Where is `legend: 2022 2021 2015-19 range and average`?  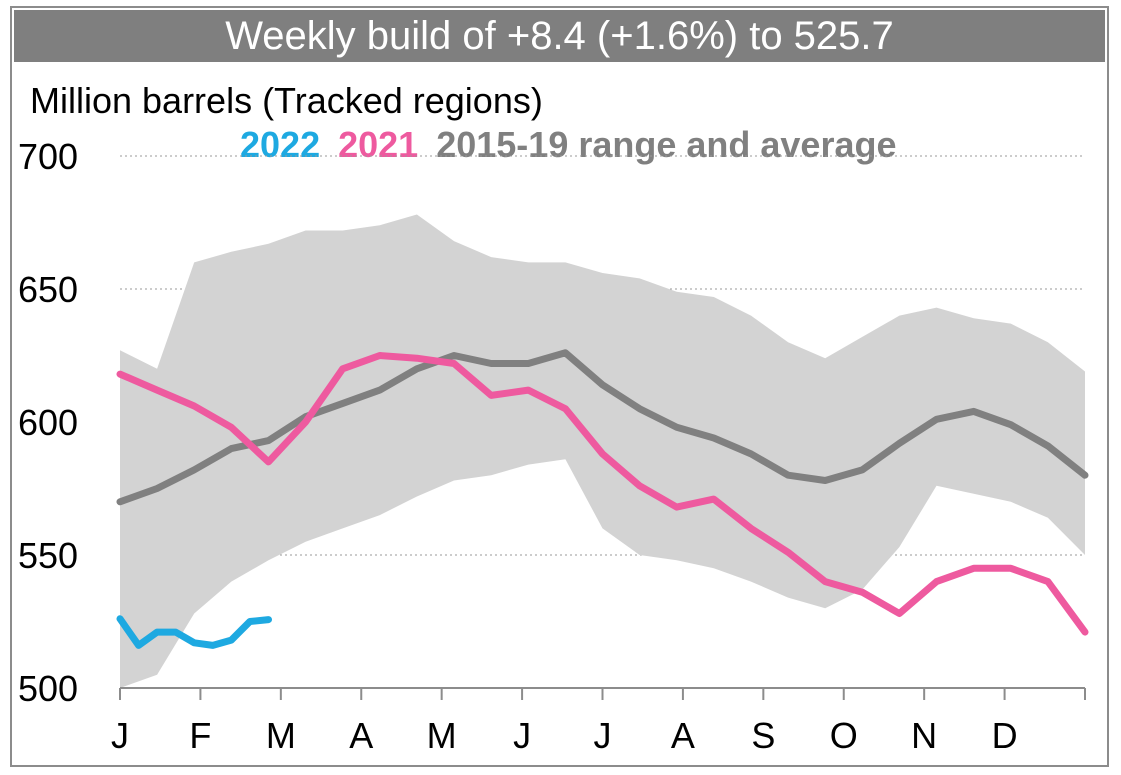 legend: 2022 2021 2015-19 range and average is located at coordinates (572, 145).